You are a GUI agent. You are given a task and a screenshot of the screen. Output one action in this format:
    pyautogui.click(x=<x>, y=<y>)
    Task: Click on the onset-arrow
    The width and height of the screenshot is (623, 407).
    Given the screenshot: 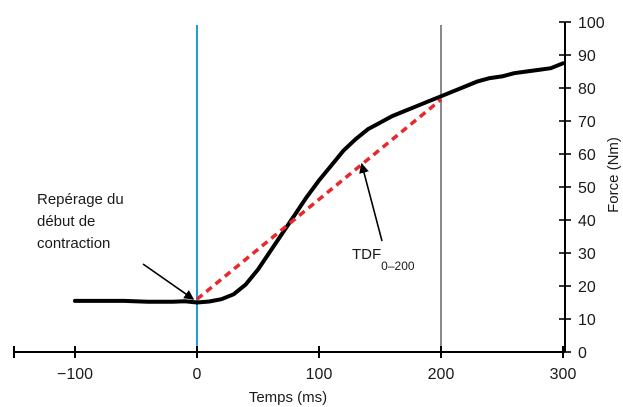 What is the action you would take?
    pyautogui.click(x=168, y=281)
    